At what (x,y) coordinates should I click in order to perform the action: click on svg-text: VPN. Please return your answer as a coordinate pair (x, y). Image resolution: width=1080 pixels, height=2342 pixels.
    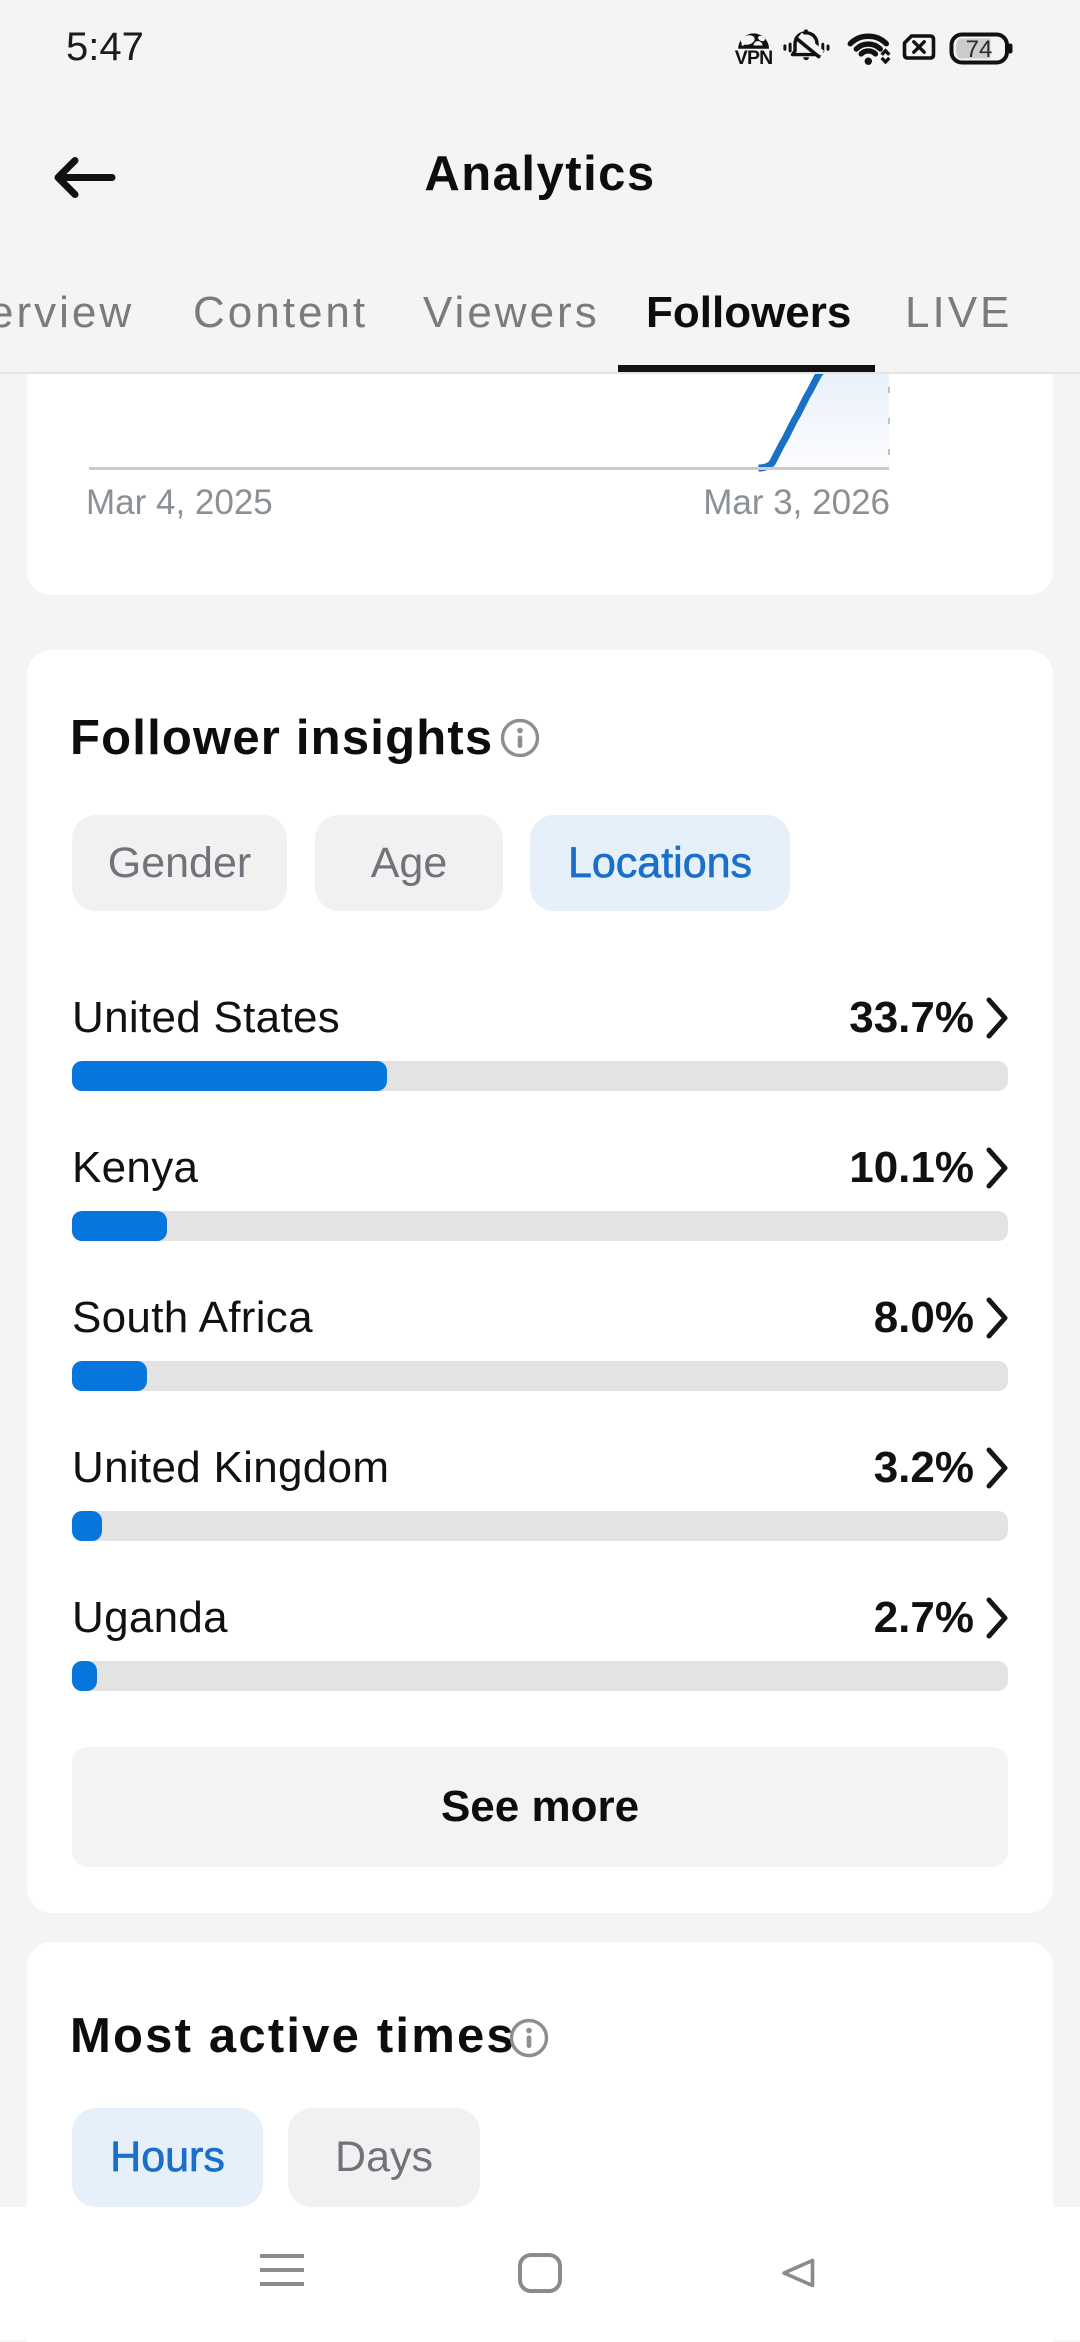
    Looking at the image, I should click on (754, 58).